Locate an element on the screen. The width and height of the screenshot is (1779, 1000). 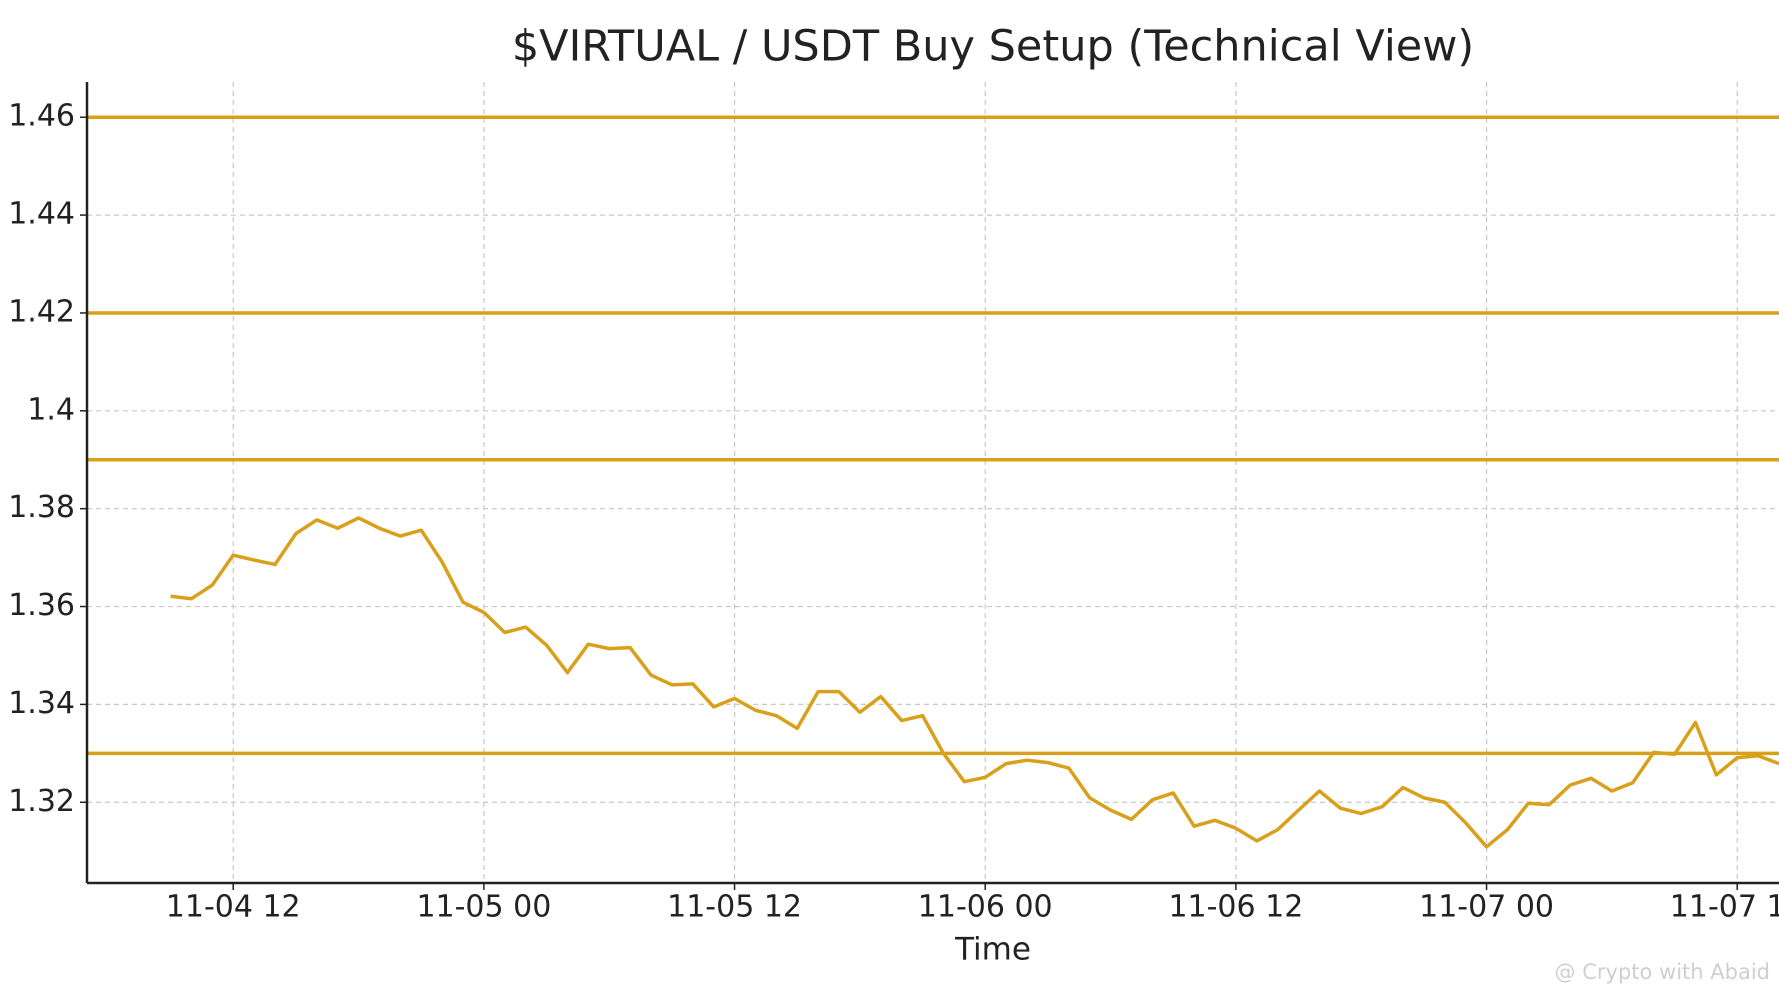
x-tick-label: 11-05 12 is located at coordinates (734, 907).